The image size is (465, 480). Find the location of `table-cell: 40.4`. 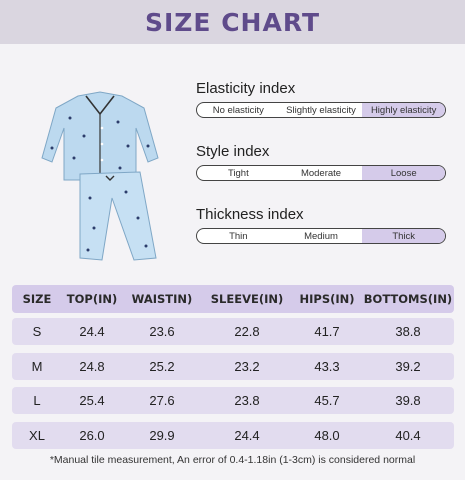

table-cell: 40.4 is located at coordinates (408, 435).